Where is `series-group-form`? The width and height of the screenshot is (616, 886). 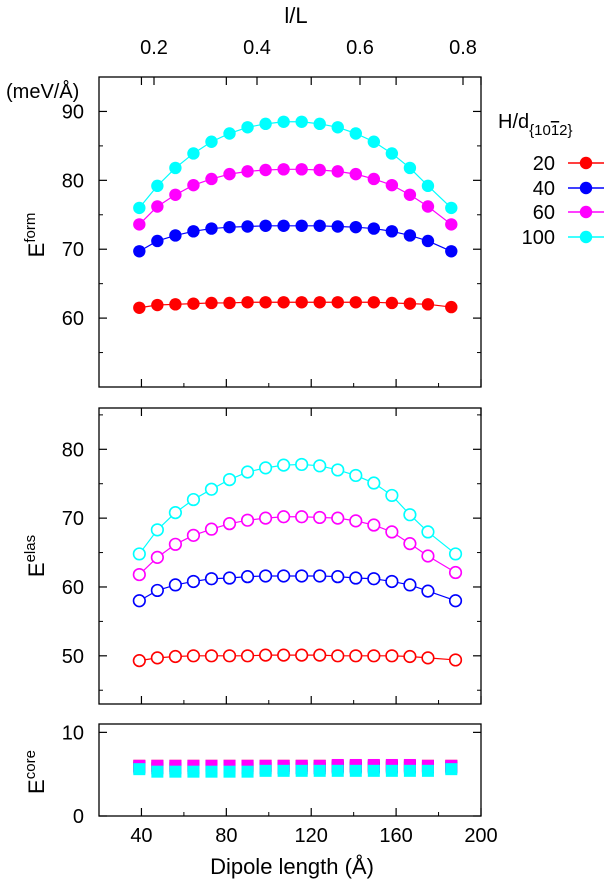
series-group-form is located at coordinates (295, 214).